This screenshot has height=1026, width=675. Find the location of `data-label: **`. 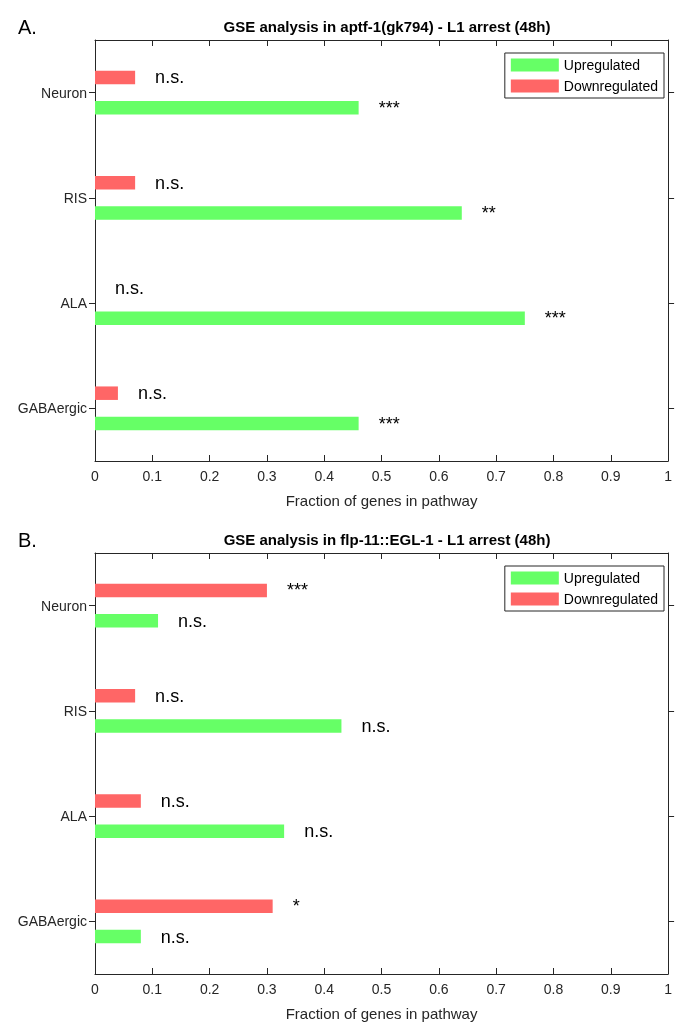

data-label: ** is located at coordinates (488, 213).